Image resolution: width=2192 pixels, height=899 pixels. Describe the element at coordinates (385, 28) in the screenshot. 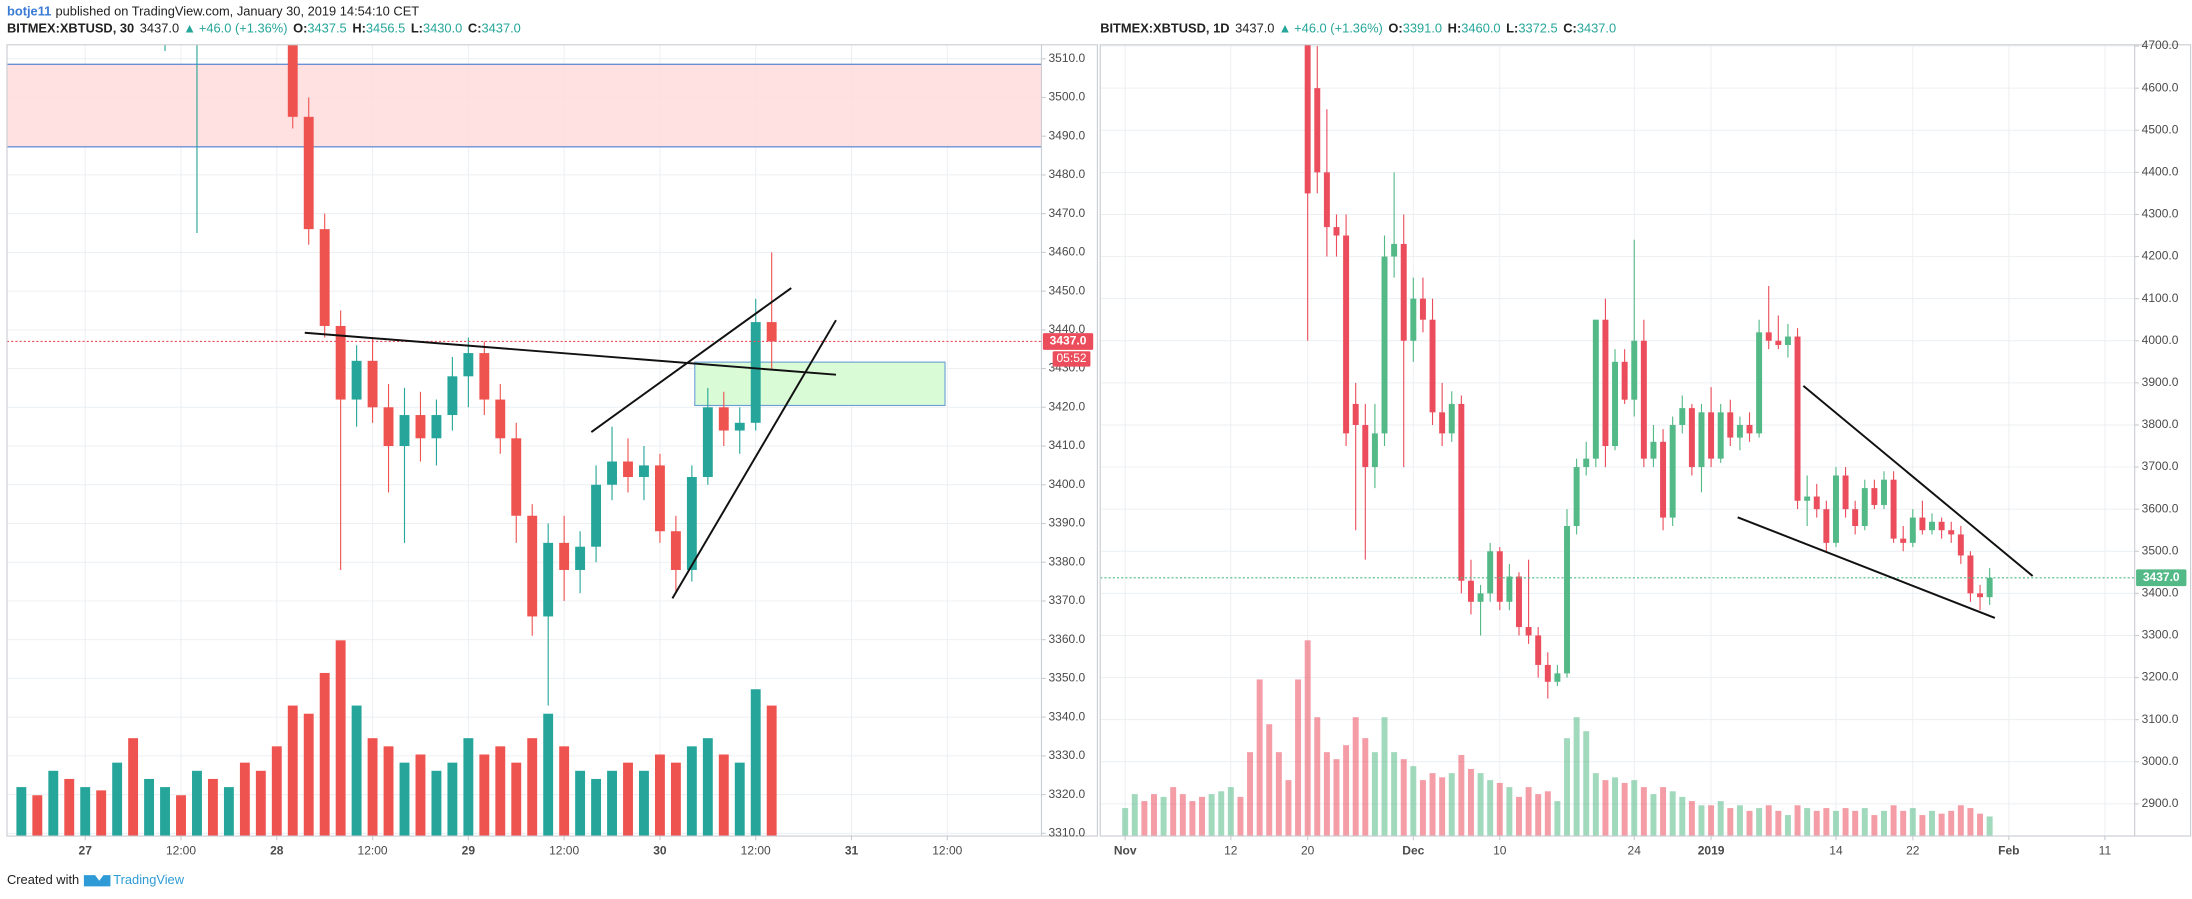

I see `ohlc-value: 3456.5` at that location.